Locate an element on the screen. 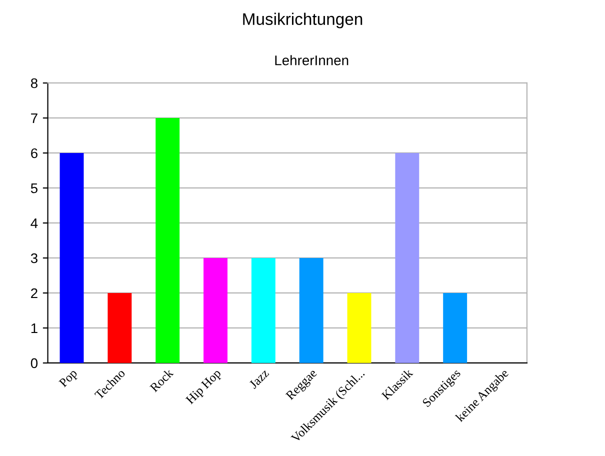 This screenshot has width=605, height=456. y-tick-label: 0 is located at coordinates (34, 363).